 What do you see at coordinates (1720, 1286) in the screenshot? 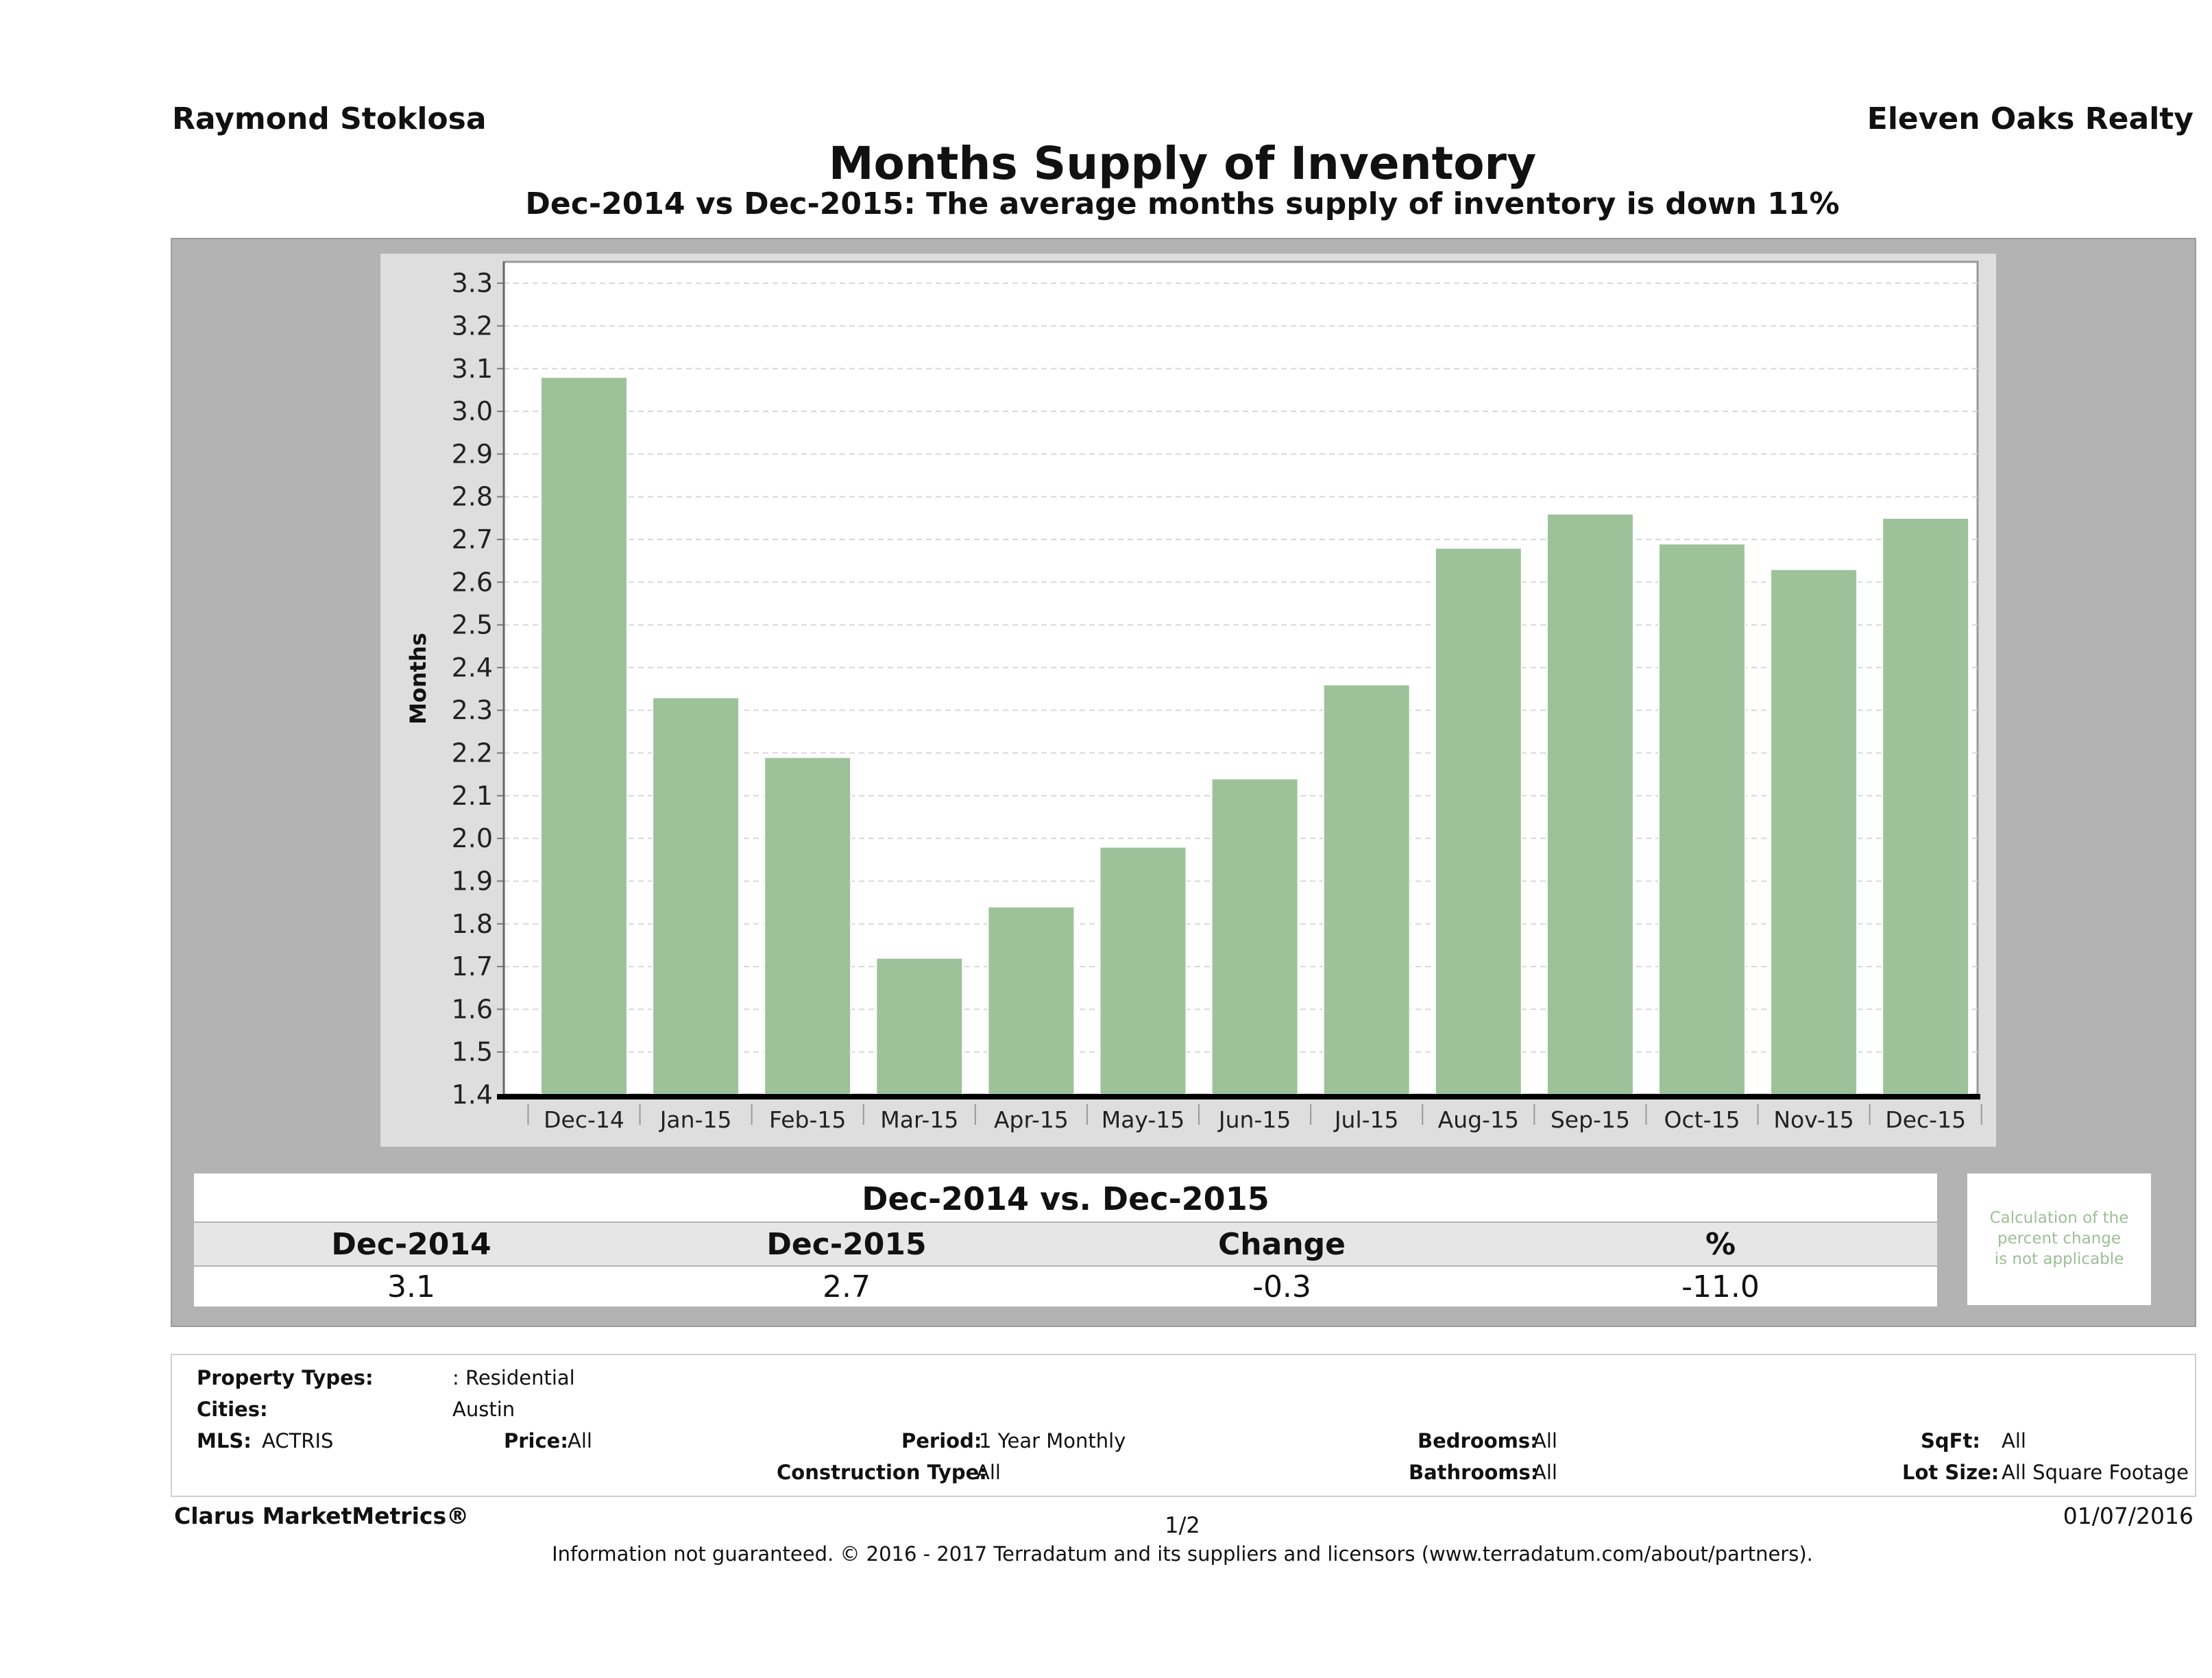
I see `value-percent: -11.0` at bounding box center [1720, 1286].